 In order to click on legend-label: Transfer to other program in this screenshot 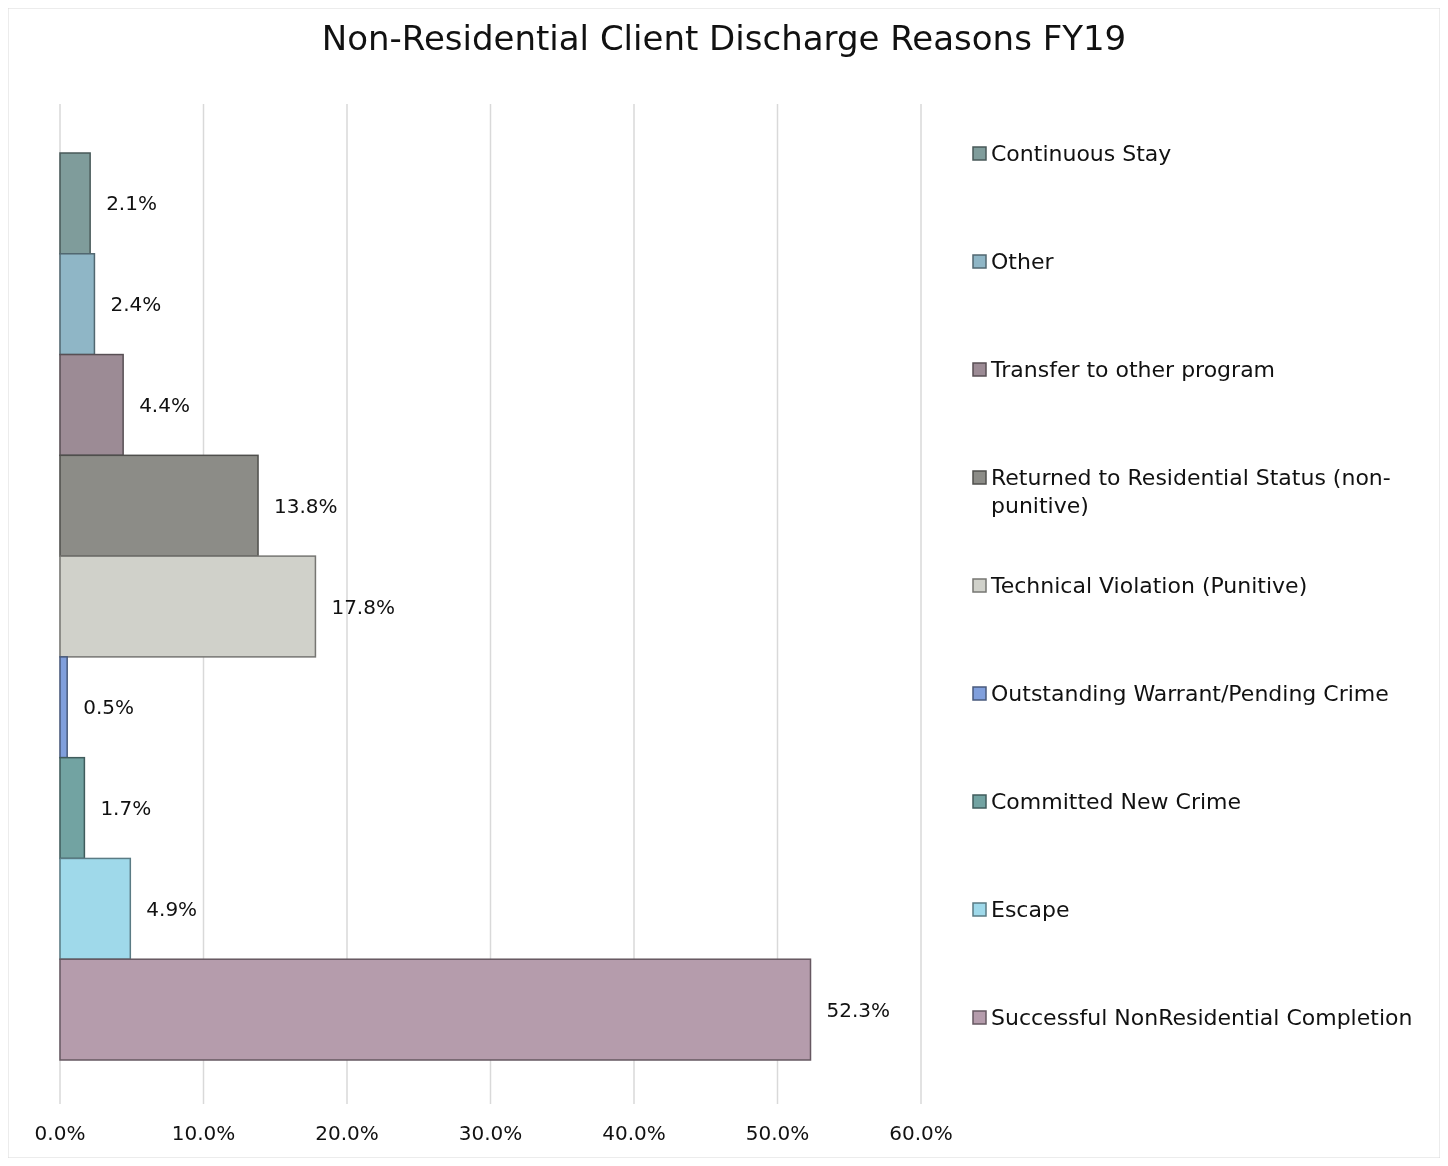, I will do `click(1133, 369)`.